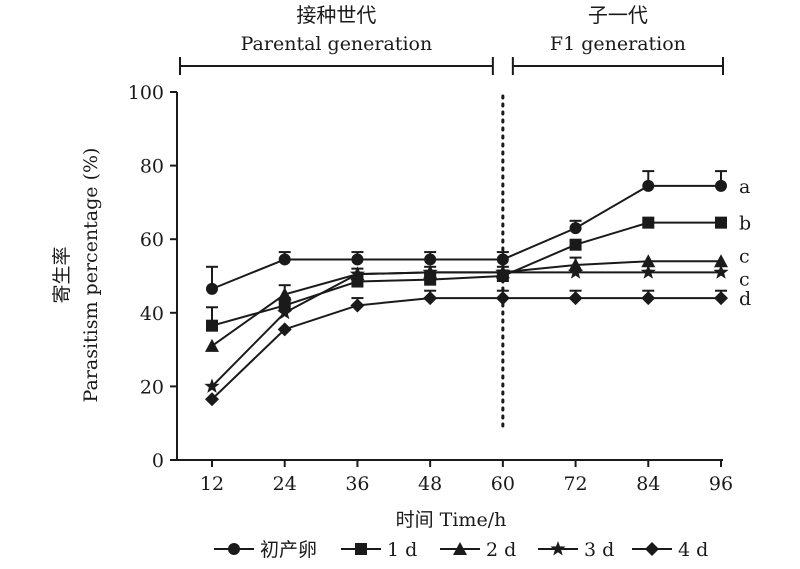 The image size is (800, 569). What do you see at coordinates (599, 550) in the screenshot?
I see `legend-label: 3 d` at bounding box center [599, 550].